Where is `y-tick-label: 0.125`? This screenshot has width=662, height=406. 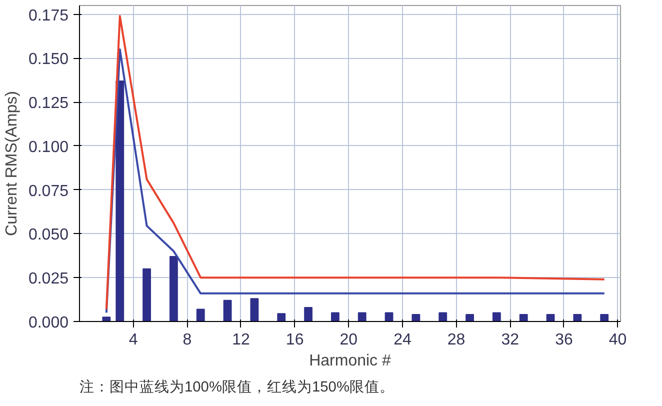
y-tick-label: 0.125 is located at coordinates (48, 103).